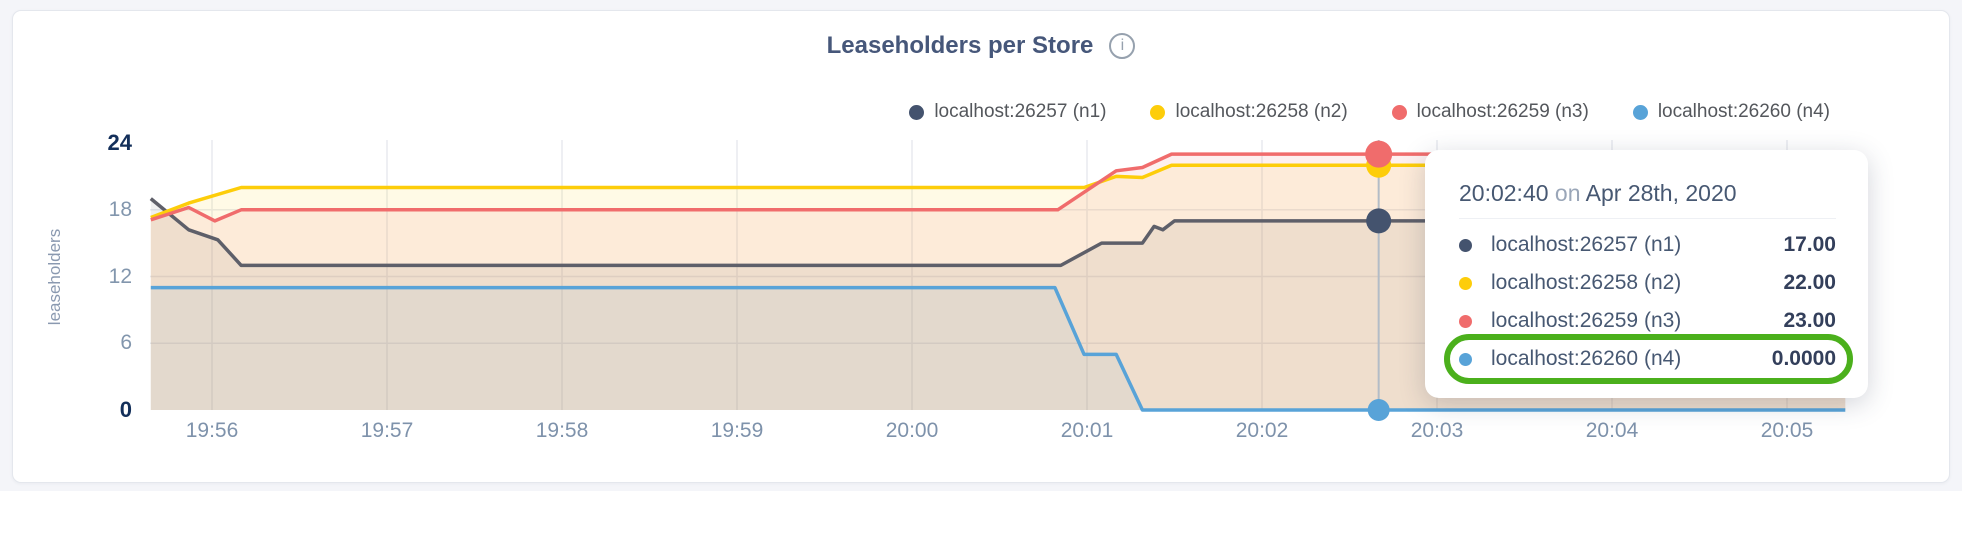 The image size is (1962, 534). Describe the element at coordinates (1261, 111) in the screenshot. I see `legend-item-label: localhost:26258 (n2)` at that location.